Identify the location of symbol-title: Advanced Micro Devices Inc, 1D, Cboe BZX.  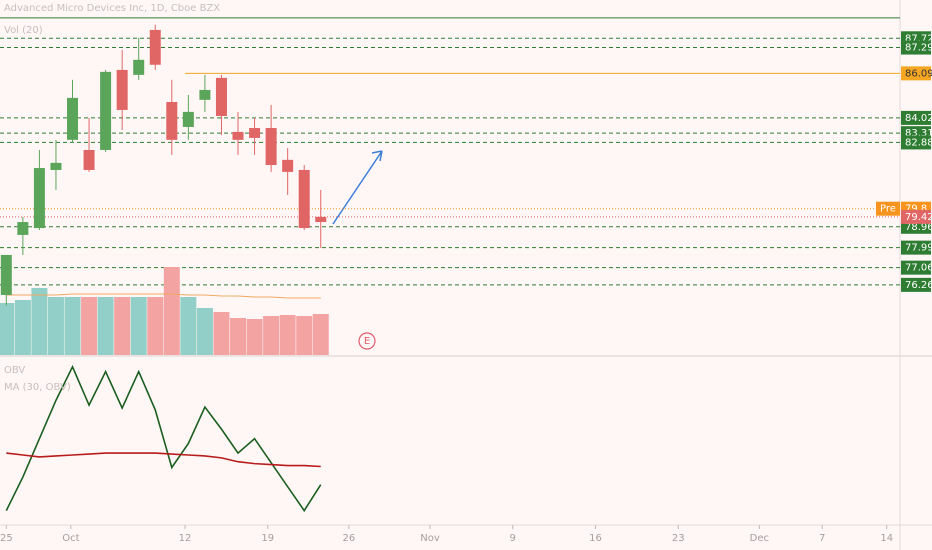
(112, 8).